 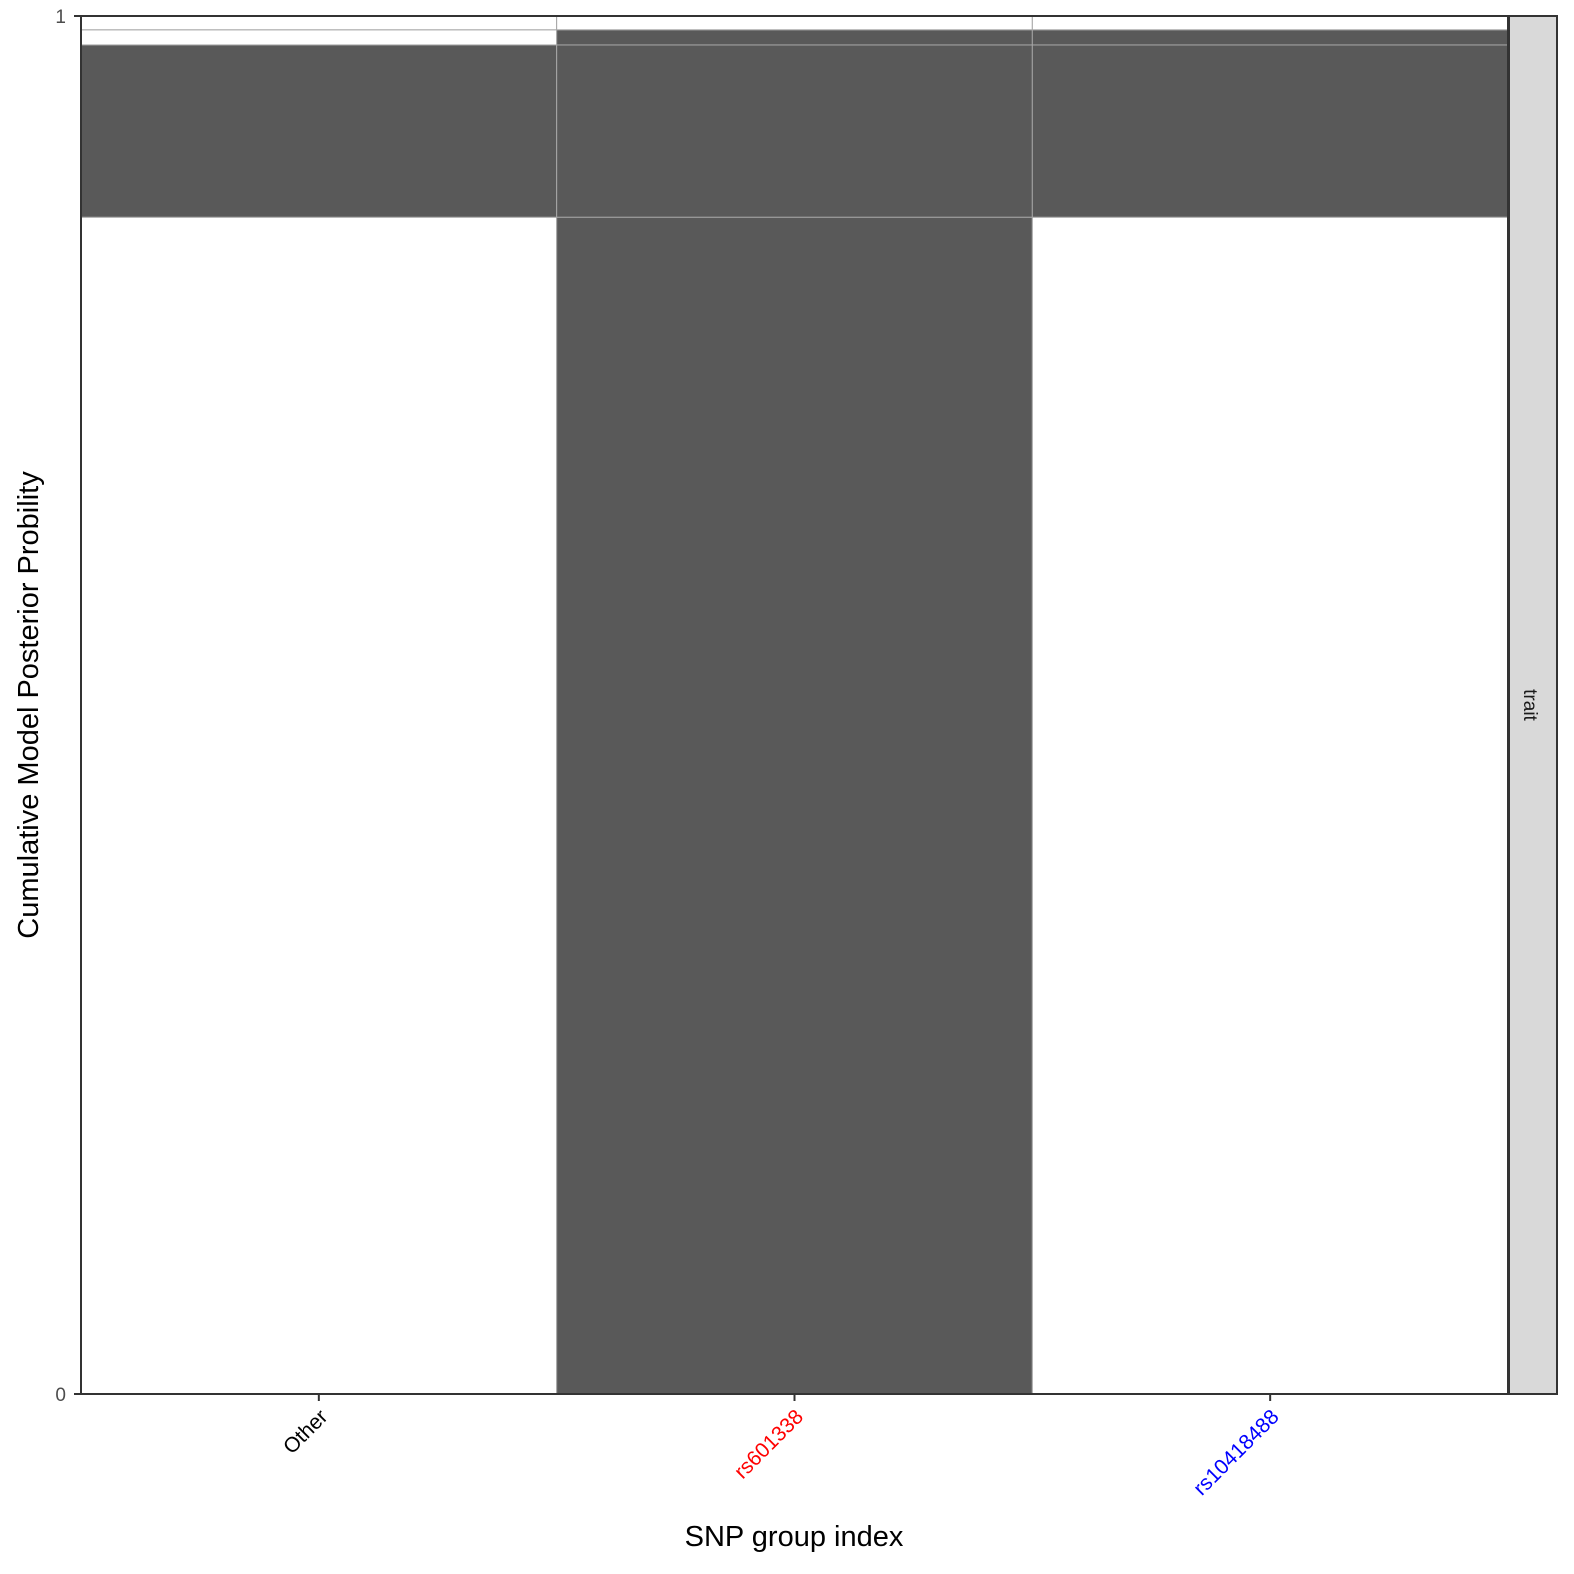 I want to click on bar-segment-model-3-rs601338, so click(x=794, y=37).